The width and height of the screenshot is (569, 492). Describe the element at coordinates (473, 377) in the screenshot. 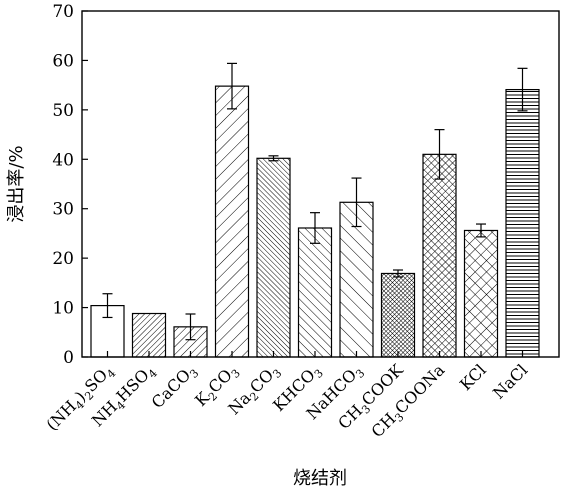

I see `x-tick-label: KCl` at that location.